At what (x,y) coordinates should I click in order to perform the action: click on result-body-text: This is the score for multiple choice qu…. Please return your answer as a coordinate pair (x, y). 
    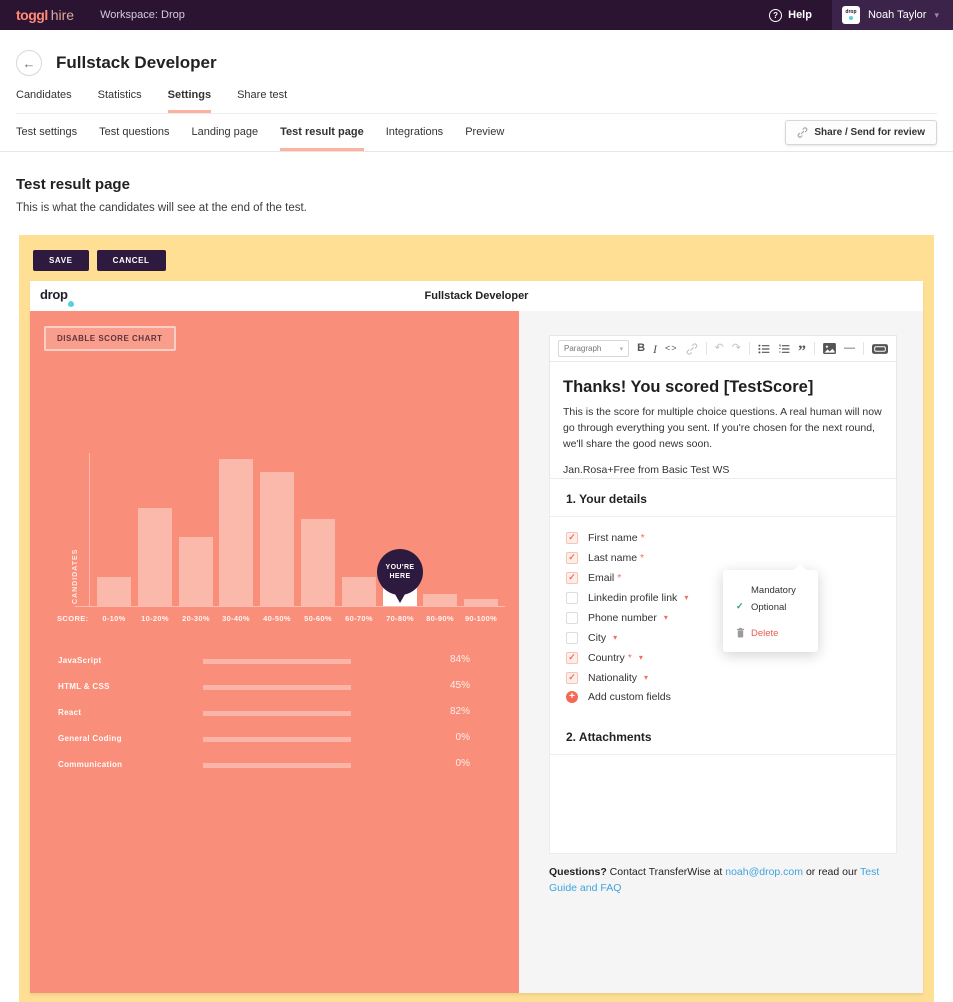
    Looking at the image, I should click on (722, 428).